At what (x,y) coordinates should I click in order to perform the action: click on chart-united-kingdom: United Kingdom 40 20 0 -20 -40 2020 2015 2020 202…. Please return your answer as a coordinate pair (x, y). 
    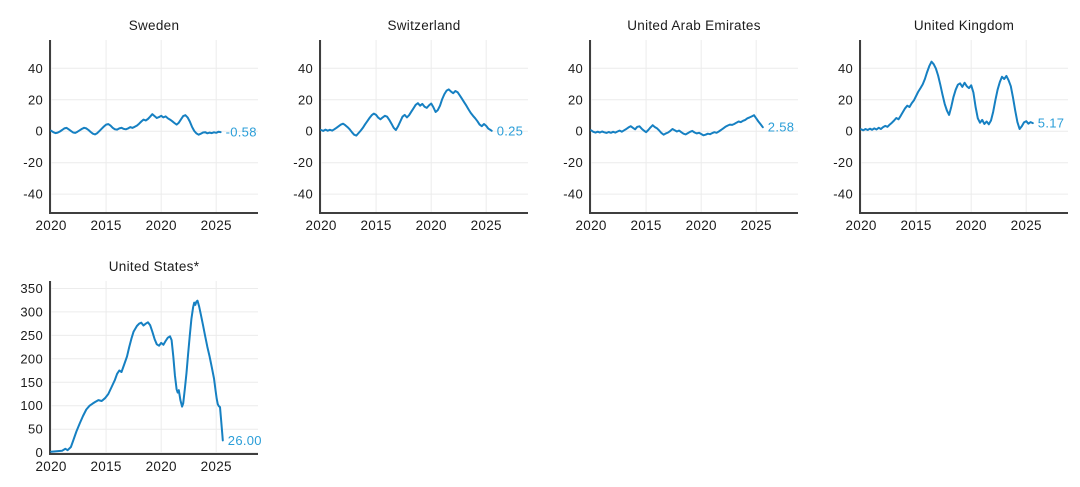
    Looking at the image, I should click on (945, 120).